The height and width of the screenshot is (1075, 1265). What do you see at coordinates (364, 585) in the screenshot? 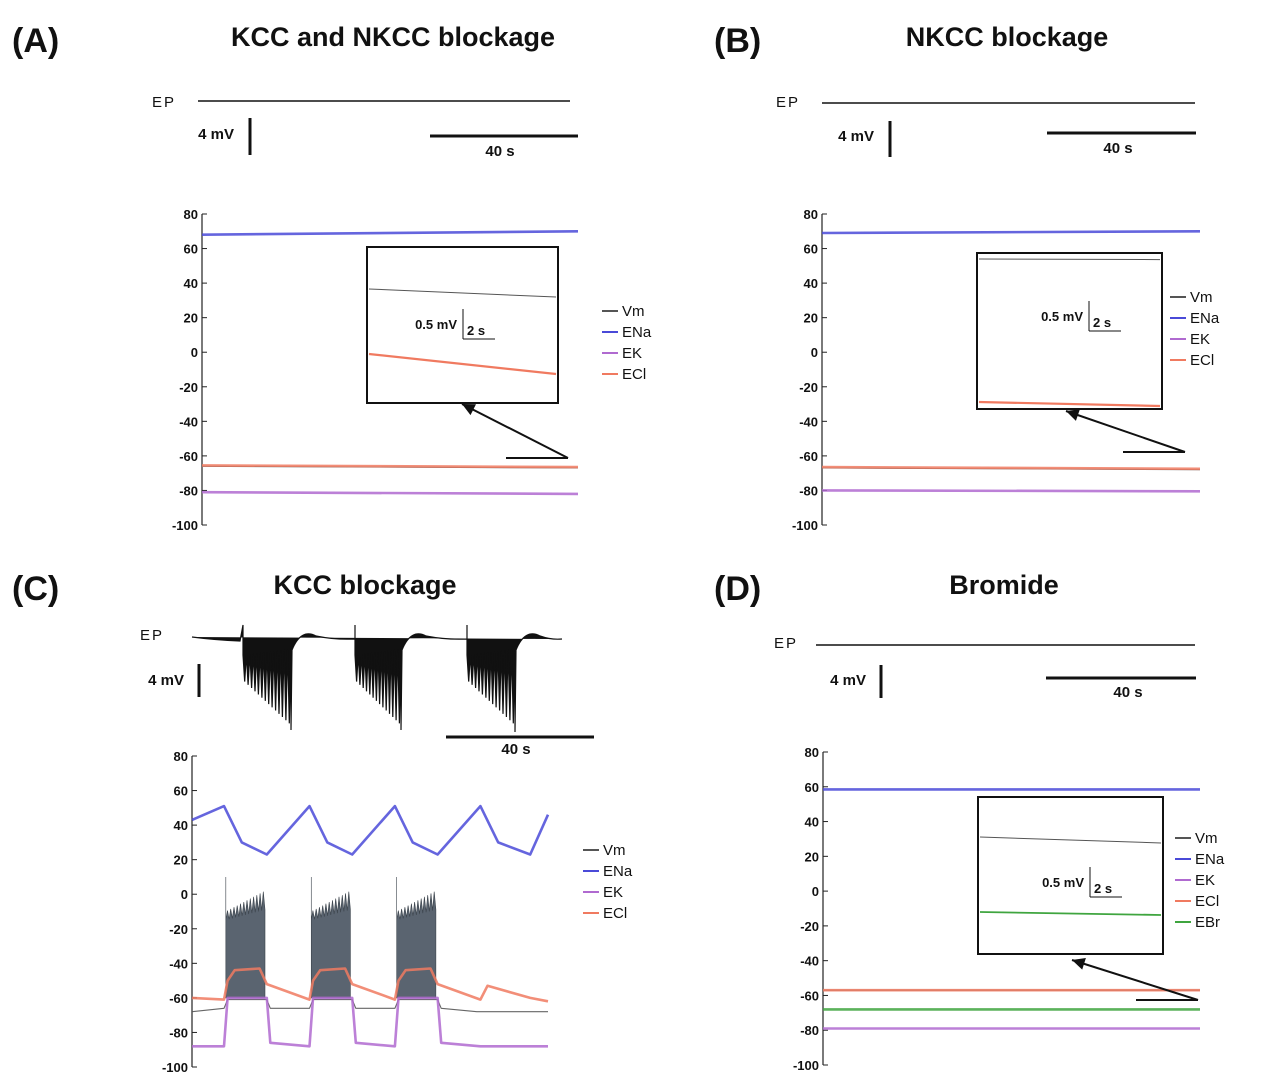
I see `panel-title: KCC blockage` at bounding box center [364, 585].